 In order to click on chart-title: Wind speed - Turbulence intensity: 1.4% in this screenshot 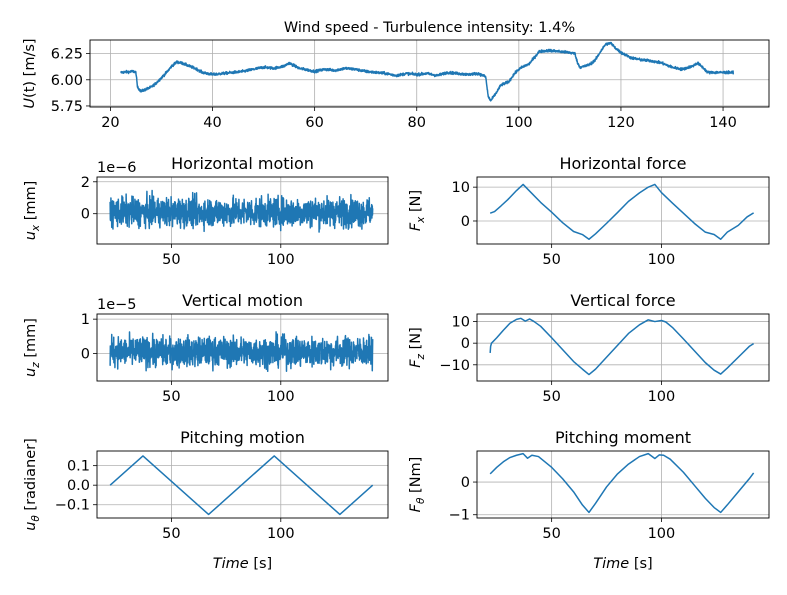, I will do `click(429, 28)`.